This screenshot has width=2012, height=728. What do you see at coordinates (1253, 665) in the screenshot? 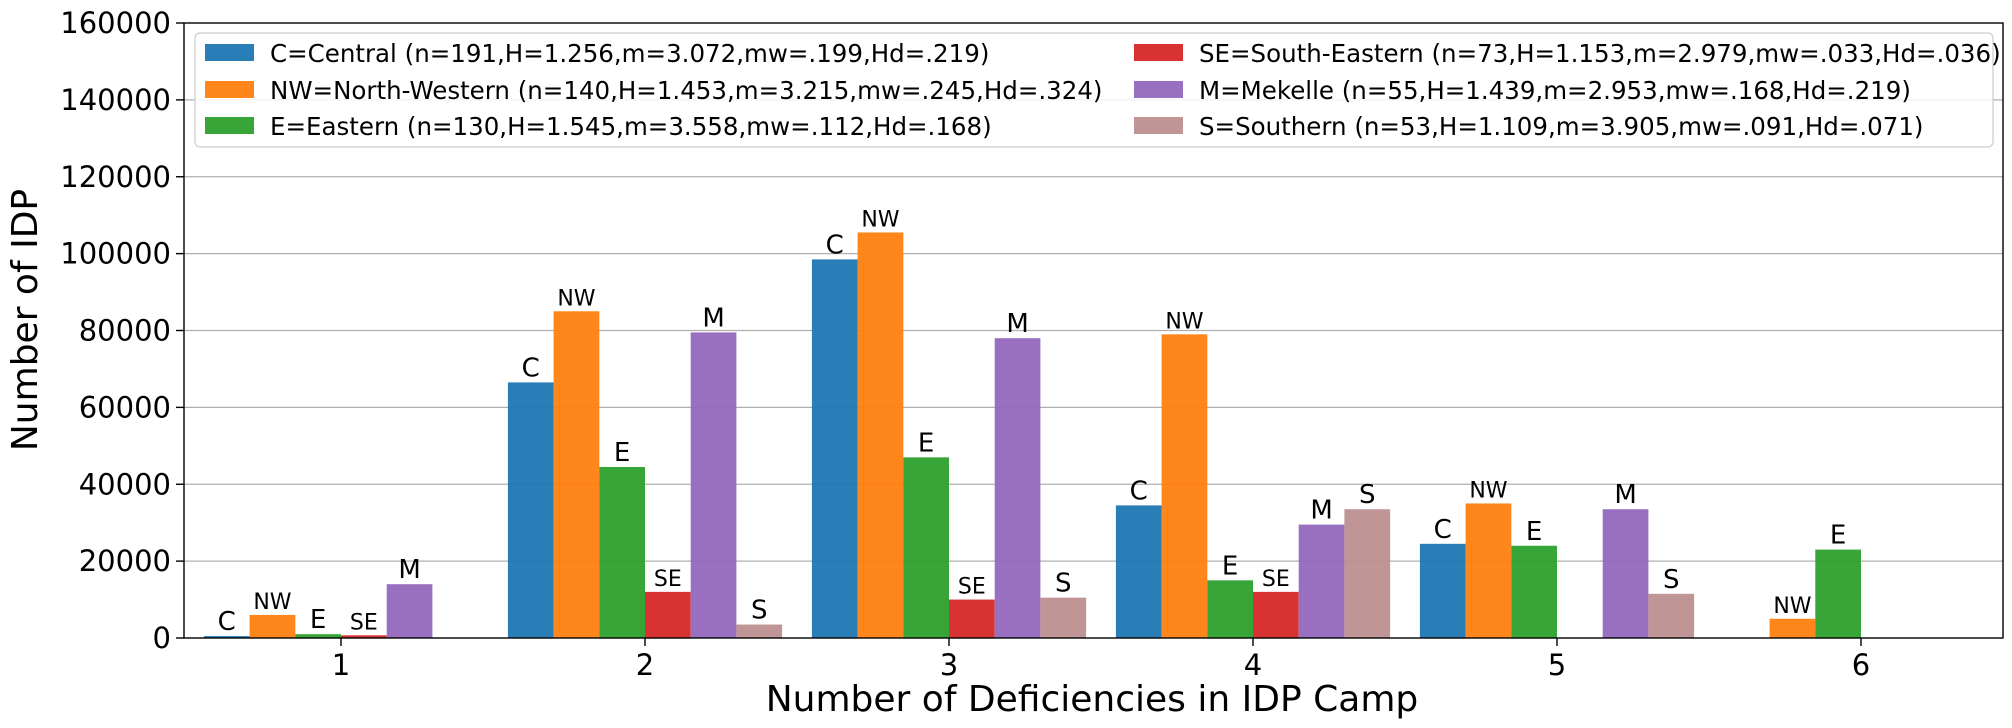
I see `x-tick-label: 4` at bounding box center [1253, 665].